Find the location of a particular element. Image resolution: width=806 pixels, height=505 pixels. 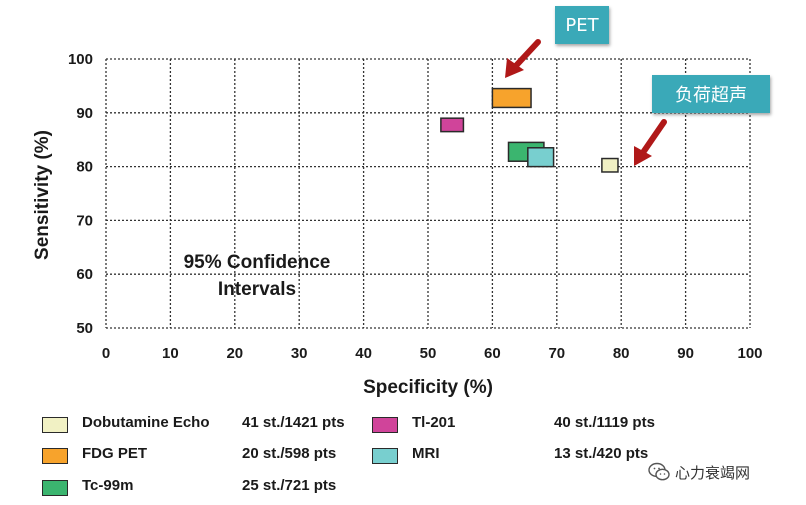

legend-label: MRI is located at coordinates (426, 453).